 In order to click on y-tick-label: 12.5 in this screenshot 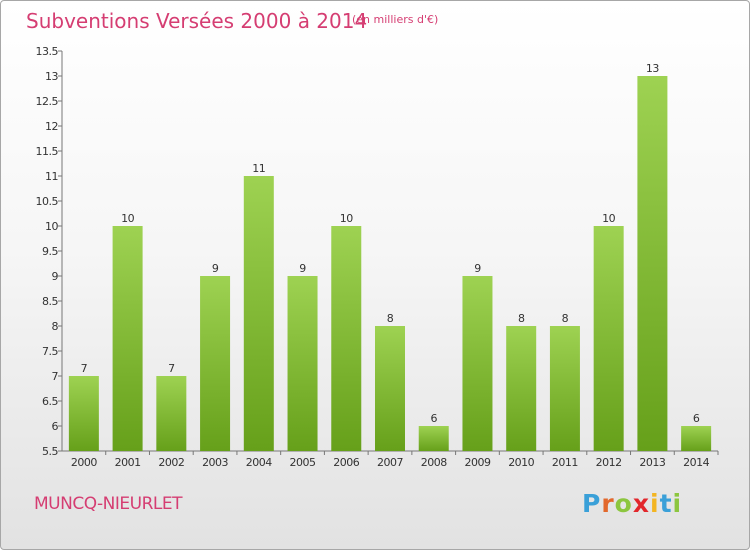, I will do `click(47, 101)`.